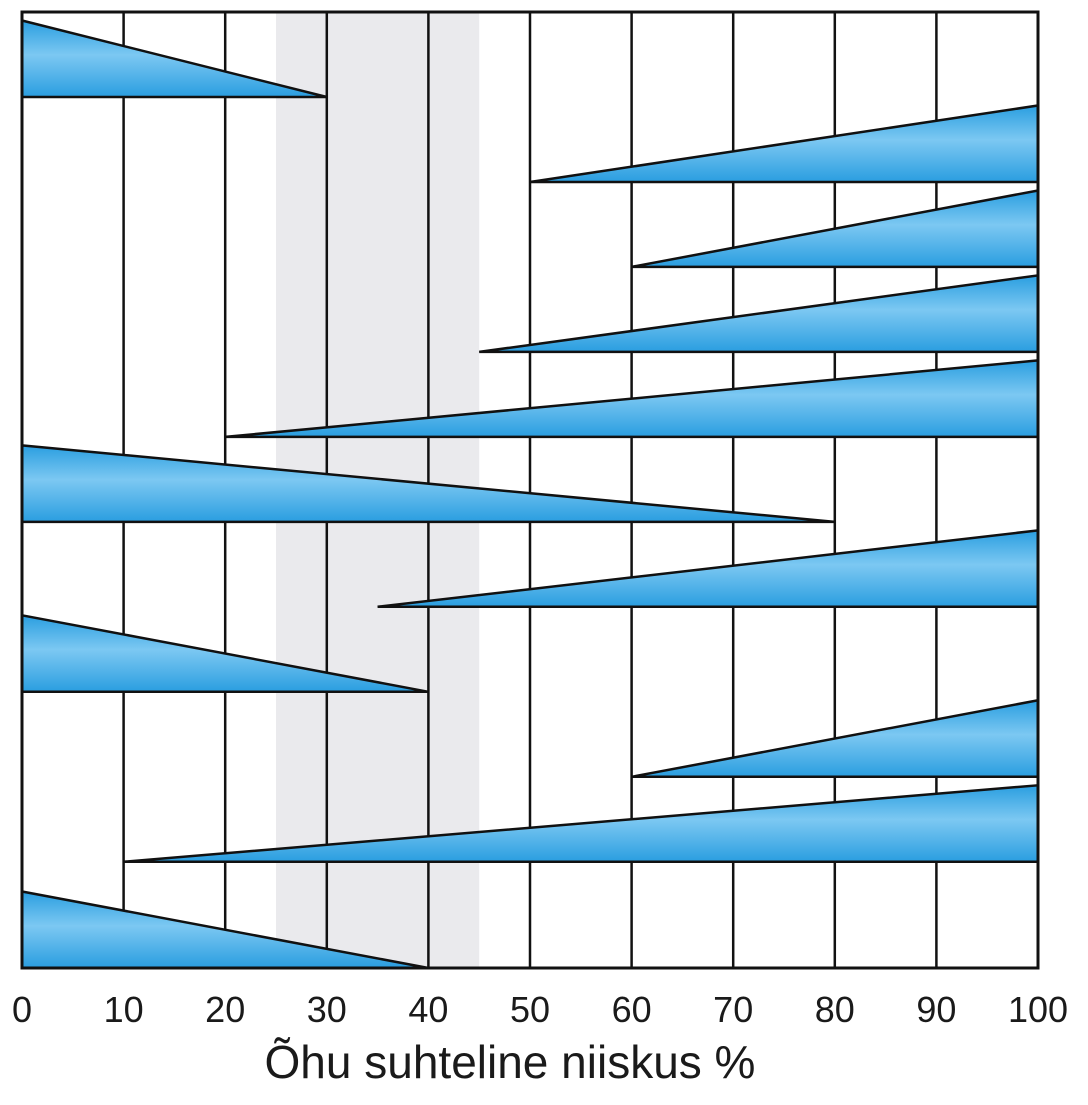  What do you see at coordinates (733, 1009) in the screenshot?
I see `x-tick-label-70: 70` at bounding box center [733, 1009].